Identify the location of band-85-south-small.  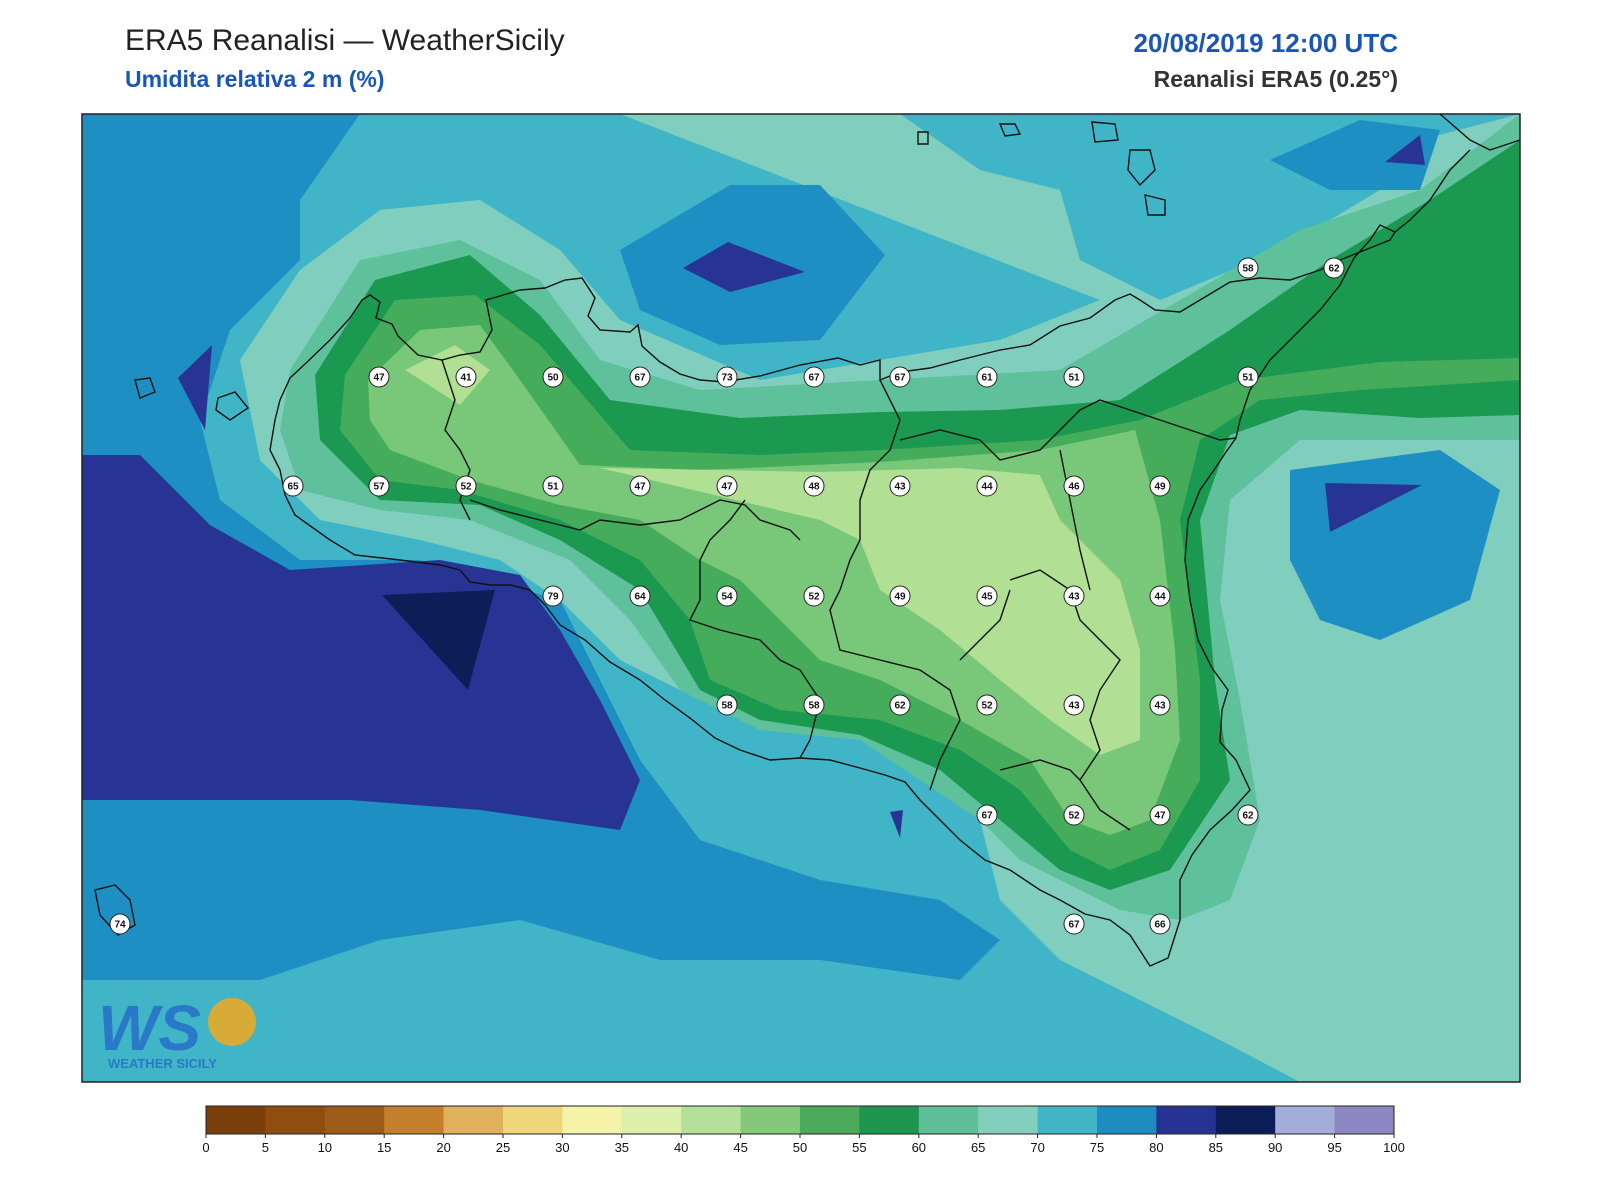
(896, 824).